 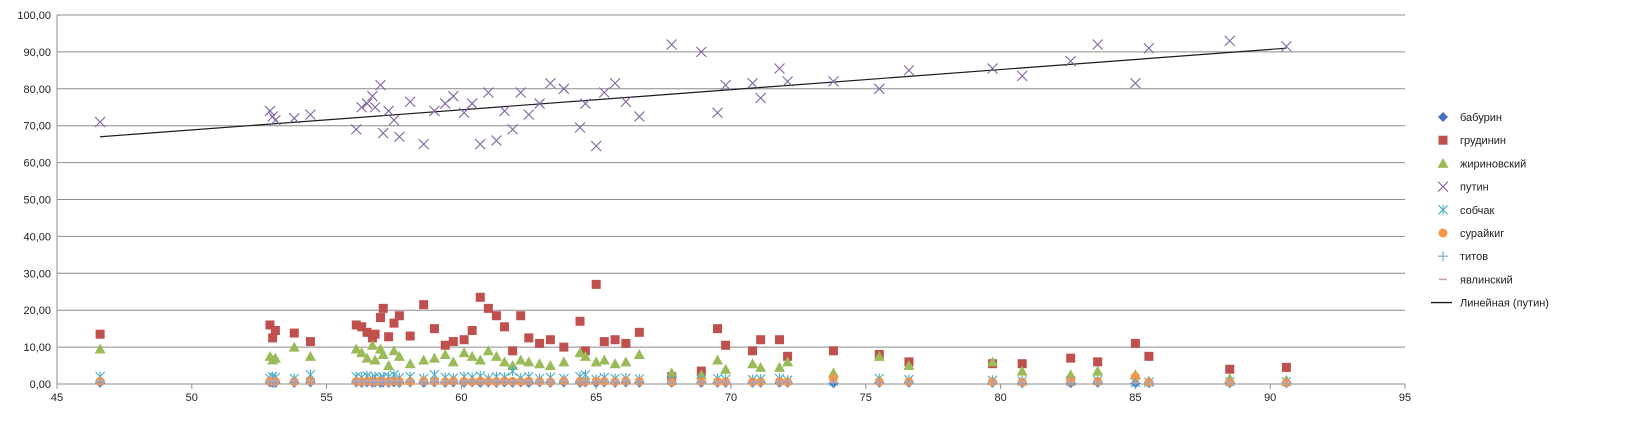 What do you see at coordinates (1135, 398) in the screenshot?
I see `x-tick-label: 85` at bounding box center [1135, 398].